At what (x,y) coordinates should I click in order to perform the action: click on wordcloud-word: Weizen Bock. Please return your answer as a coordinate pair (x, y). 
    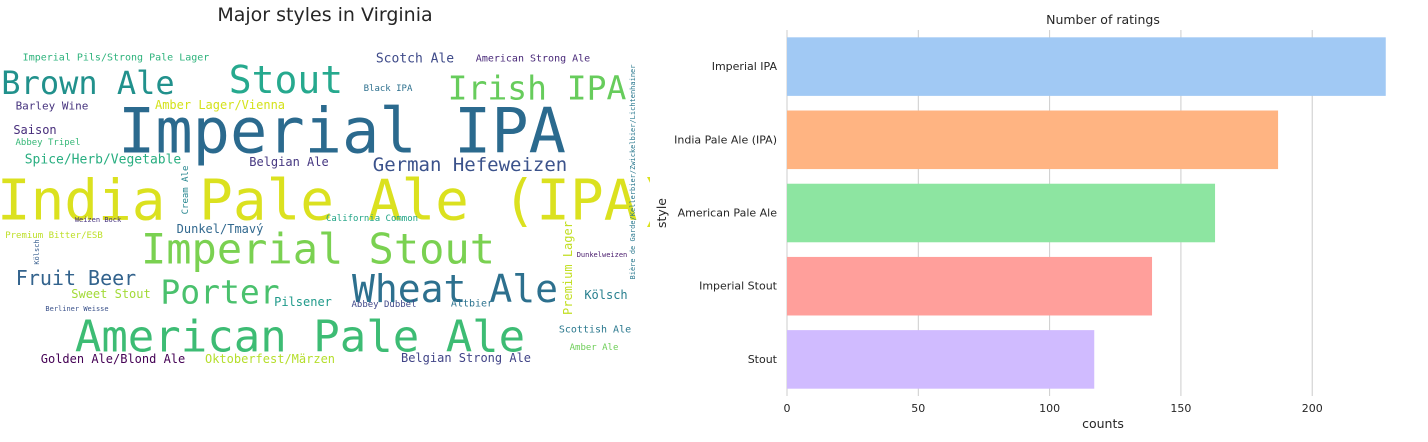
    Looking at the image, I should click on (98, 220).